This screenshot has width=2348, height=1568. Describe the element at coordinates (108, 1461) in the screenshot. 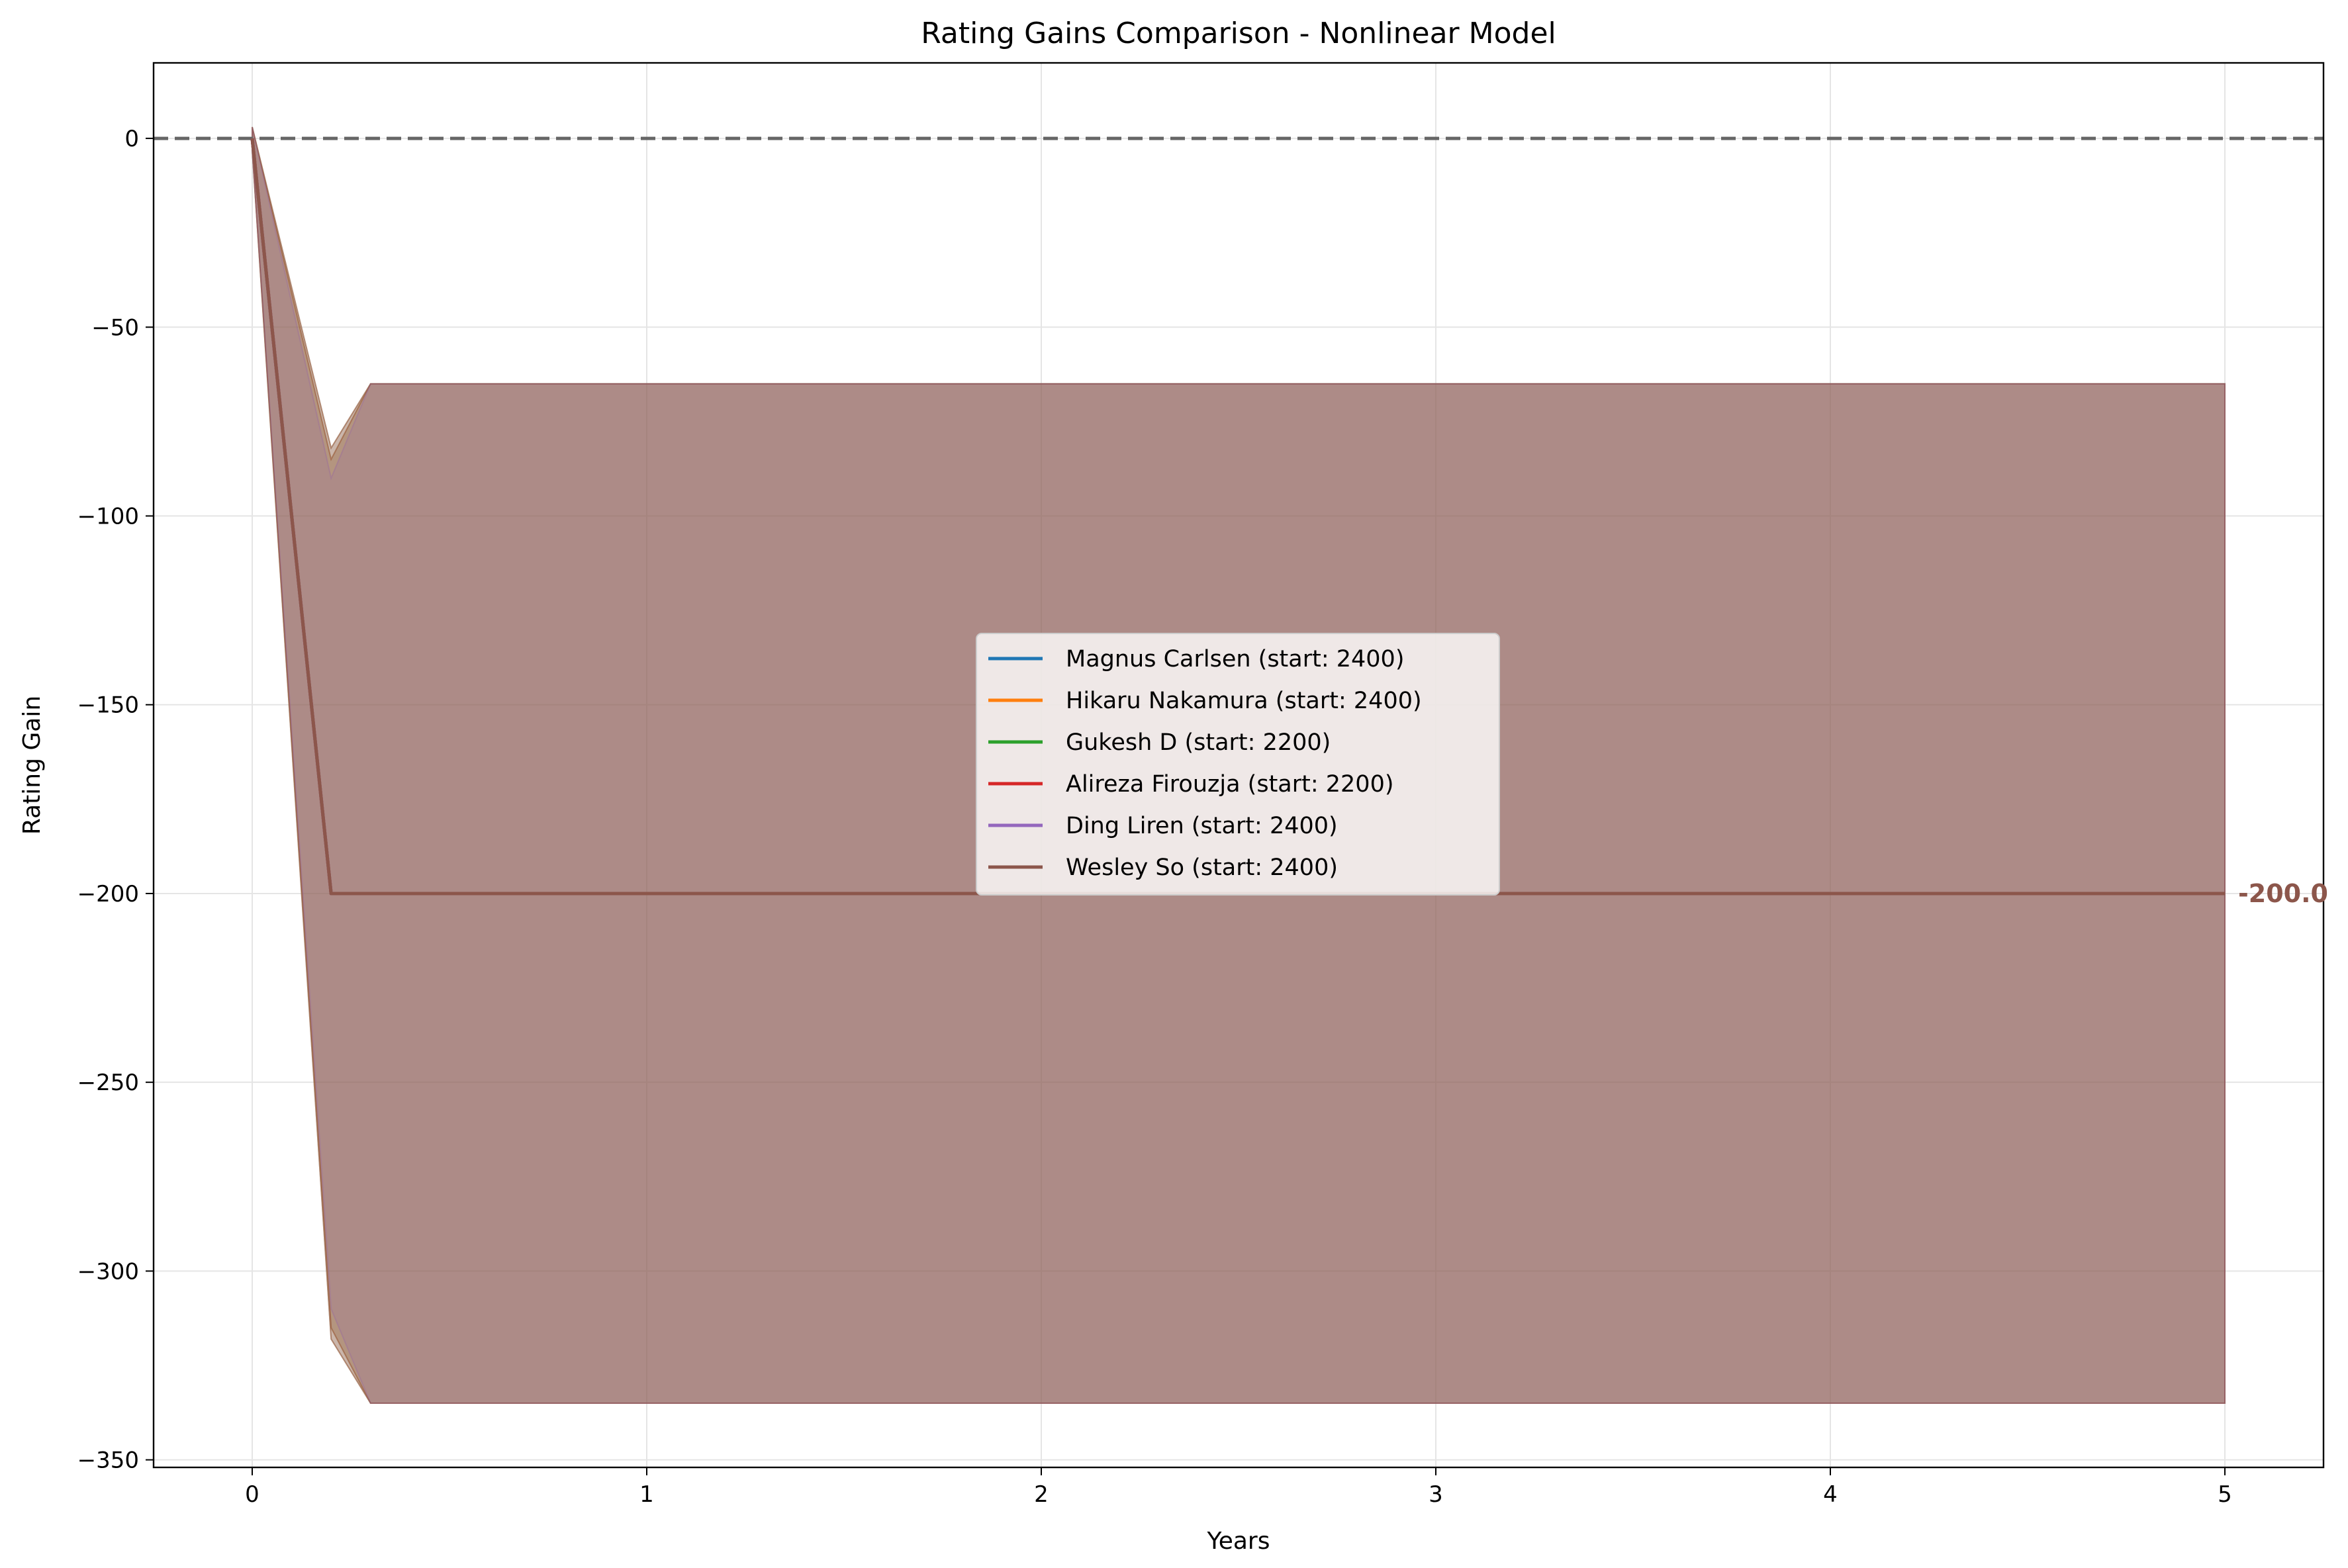

I see `y-tick-label: −350` at that location.